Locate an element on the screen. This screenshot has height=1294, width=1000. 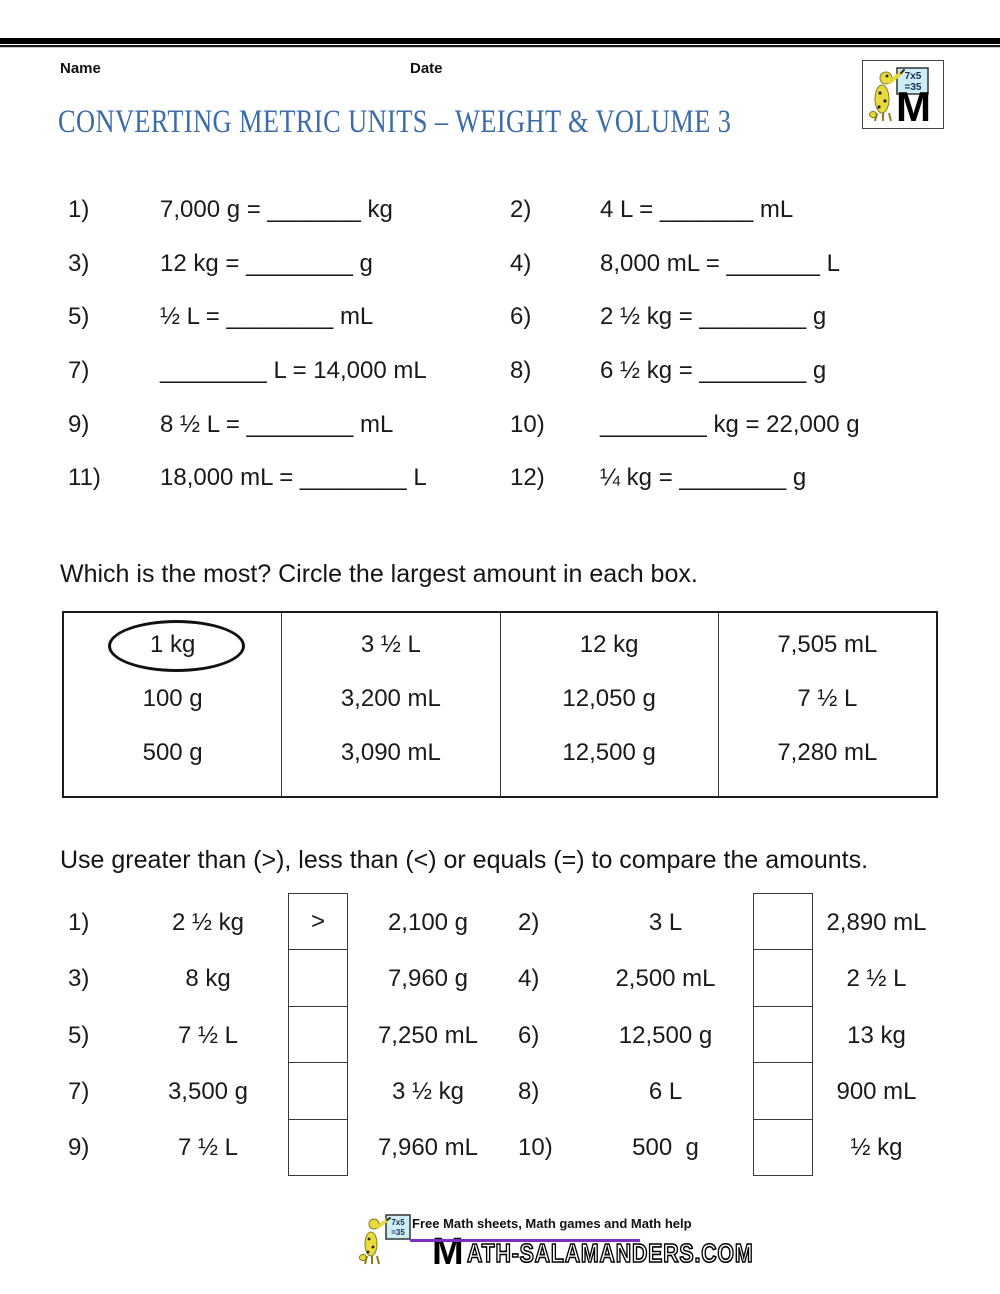
problem-number: 11) is located at coordinates (84, 477).